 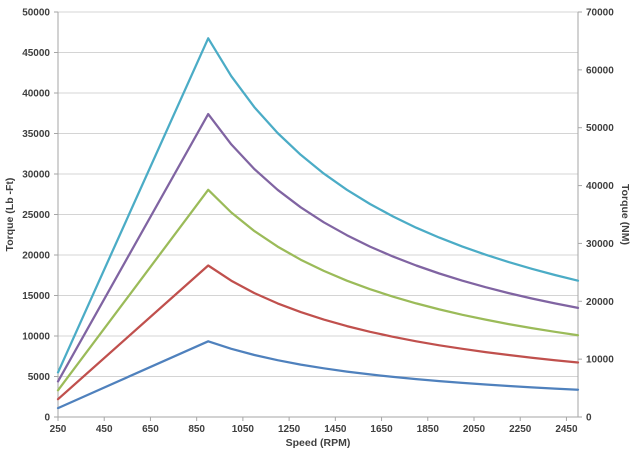 I want to click on x-axis-tick-label: 1650, so click(x=381, y=429).